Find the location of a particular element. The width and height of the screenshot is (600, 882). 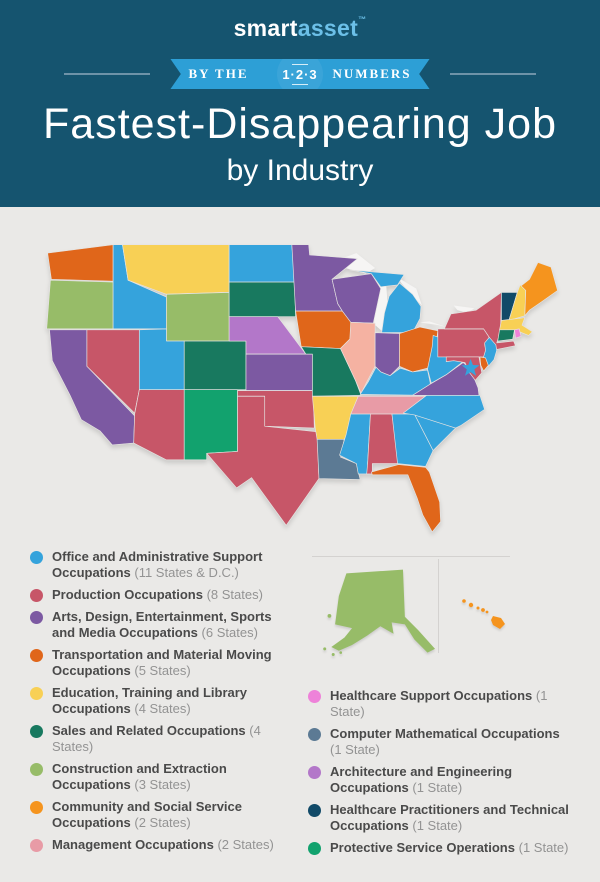

badge-numbers: 1·2·3 is located at coordinates (300, 74).